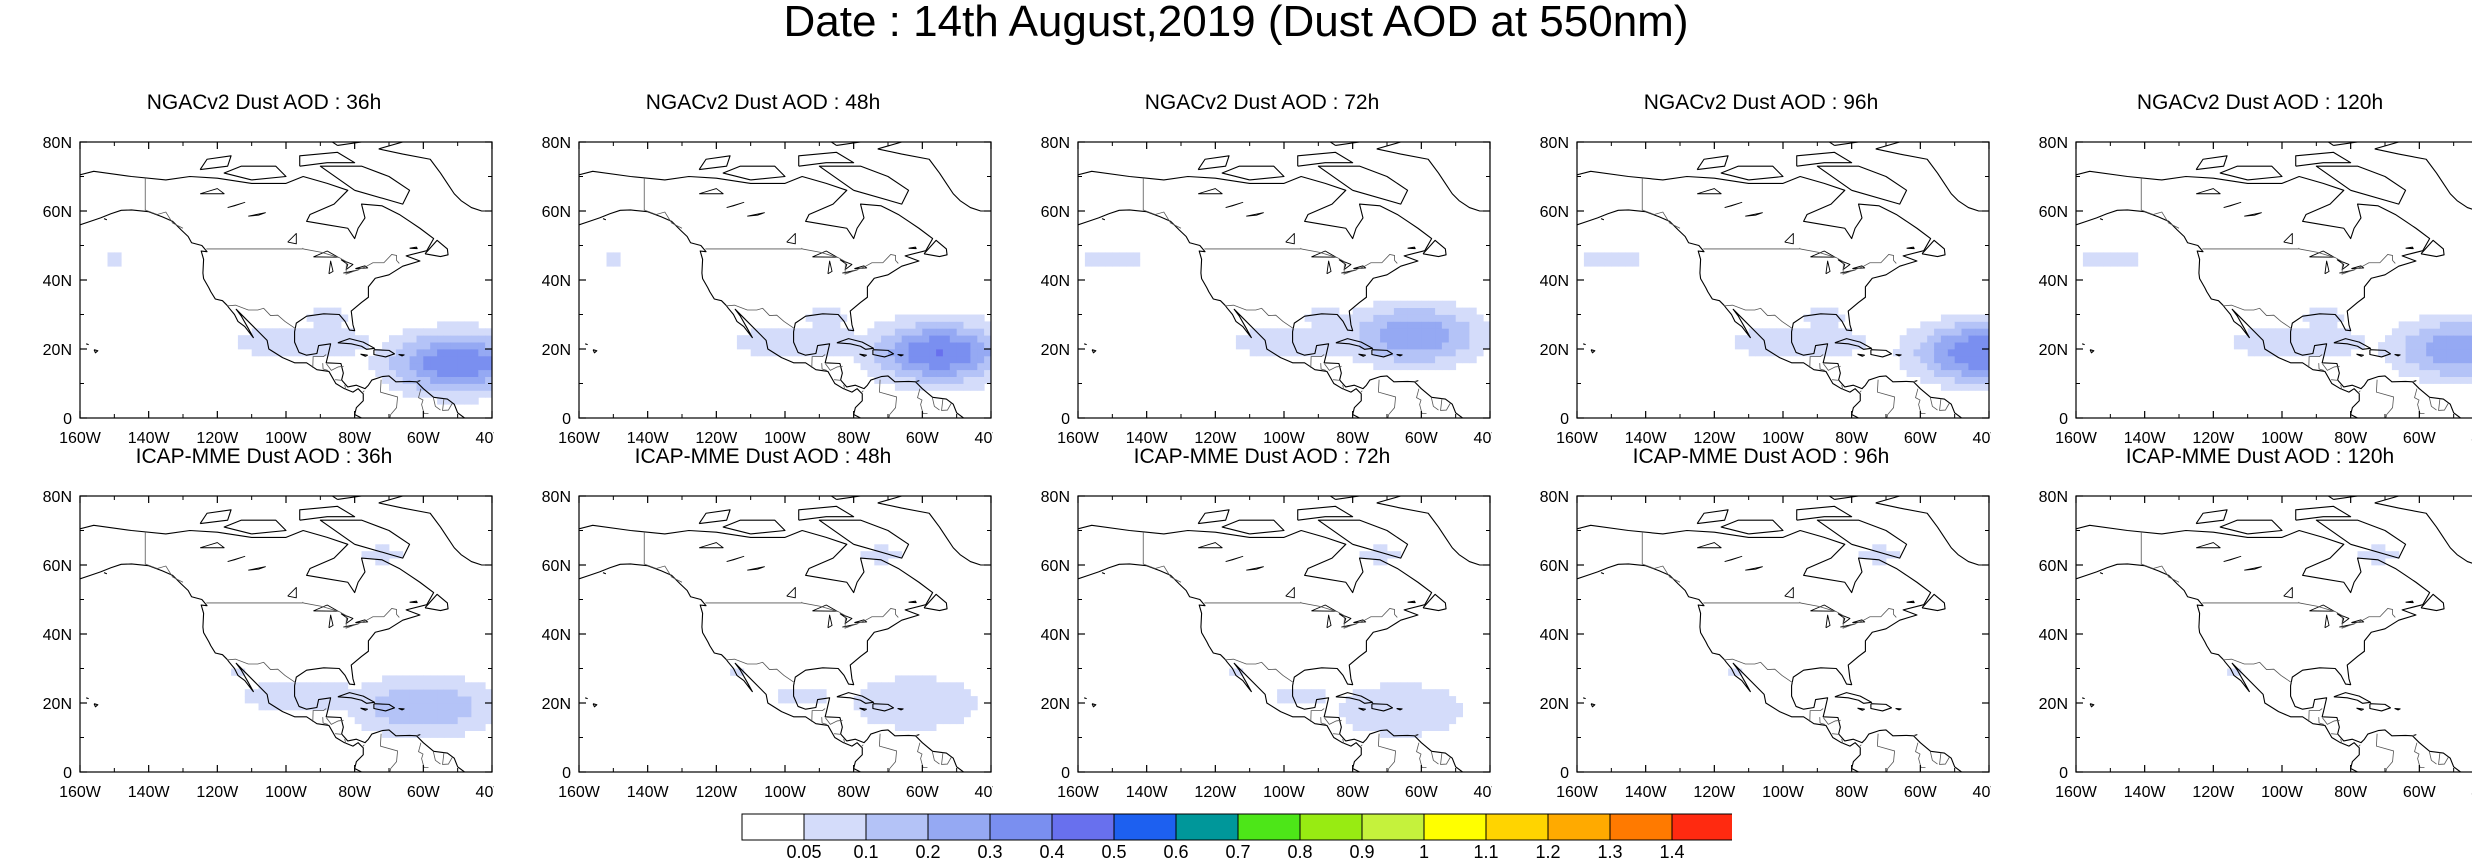  Describe the element at coordinates (763, 103) in the screenshot. I see `panel-title: NGACv2 Dust AOD : 48h` at that location.